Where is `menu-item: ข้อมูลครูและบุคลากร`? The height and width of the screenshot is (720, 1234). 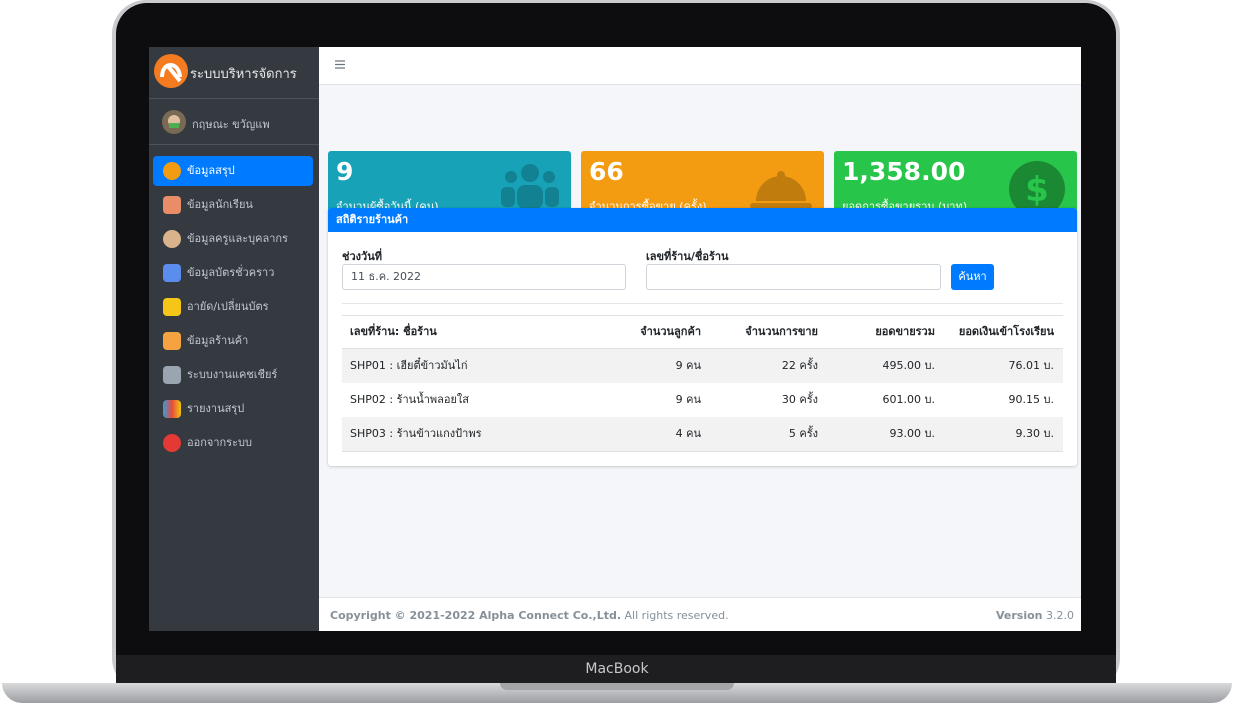
menu-item: ข้อมูลครูและบุคลากร is located at coordinates (233, 239).